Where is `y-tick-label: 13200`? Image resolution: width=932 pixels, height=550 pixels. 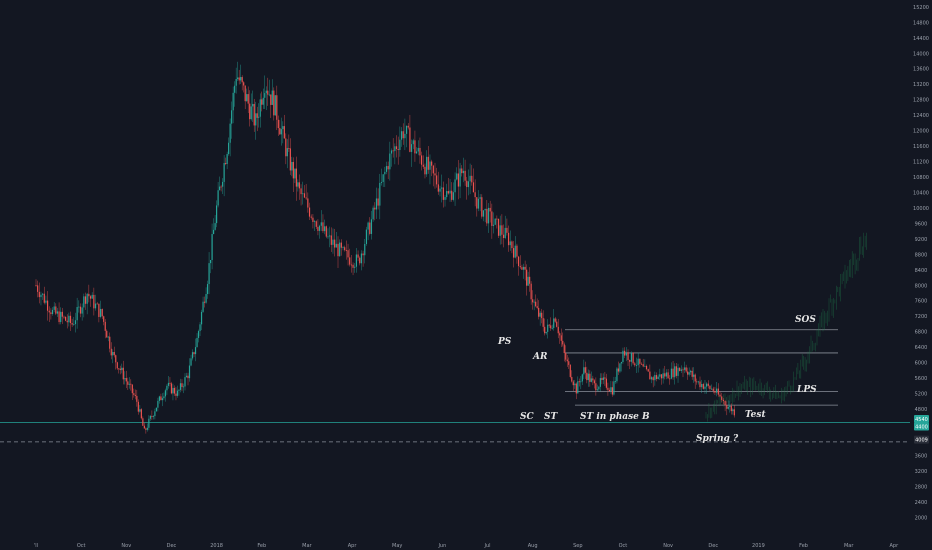 y-tick-label: 13200 is located at coordinates (921, 85).